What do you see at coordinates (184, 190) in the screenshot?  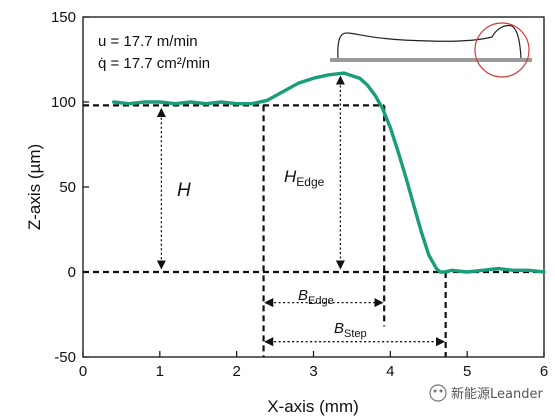 I see `label-h: H` at bounding box center [184, 190].